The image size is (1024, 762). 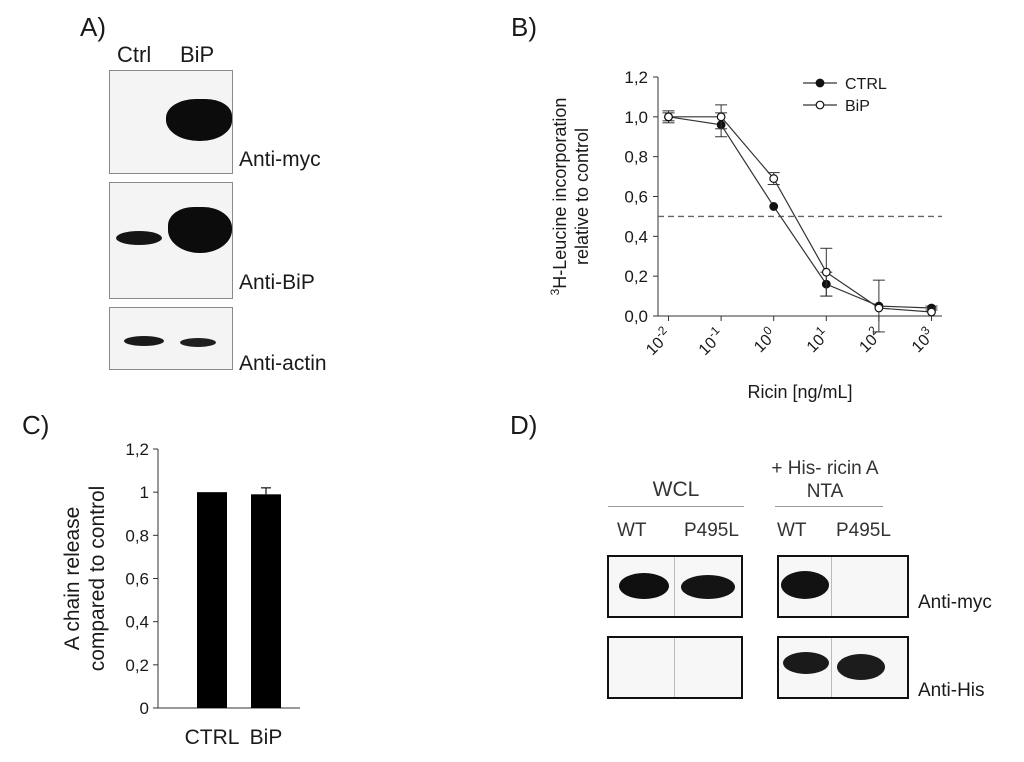 I want to click on chart-b-point-ctrl, so click(x=774, y=206).